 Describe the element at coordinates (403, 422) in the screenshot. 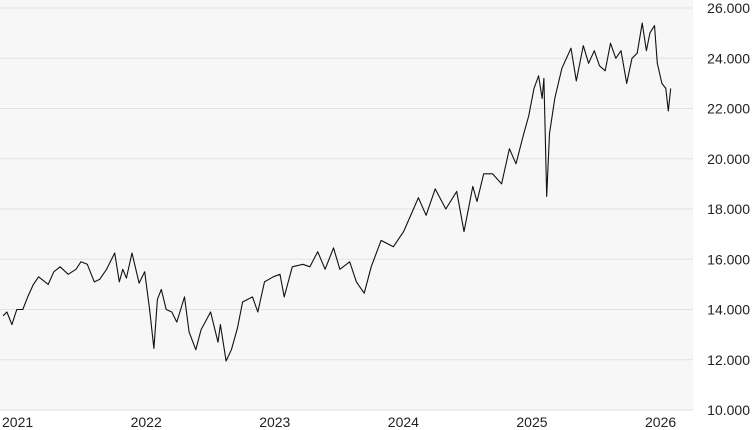

I see `x-tick-label: 2024` at that location.